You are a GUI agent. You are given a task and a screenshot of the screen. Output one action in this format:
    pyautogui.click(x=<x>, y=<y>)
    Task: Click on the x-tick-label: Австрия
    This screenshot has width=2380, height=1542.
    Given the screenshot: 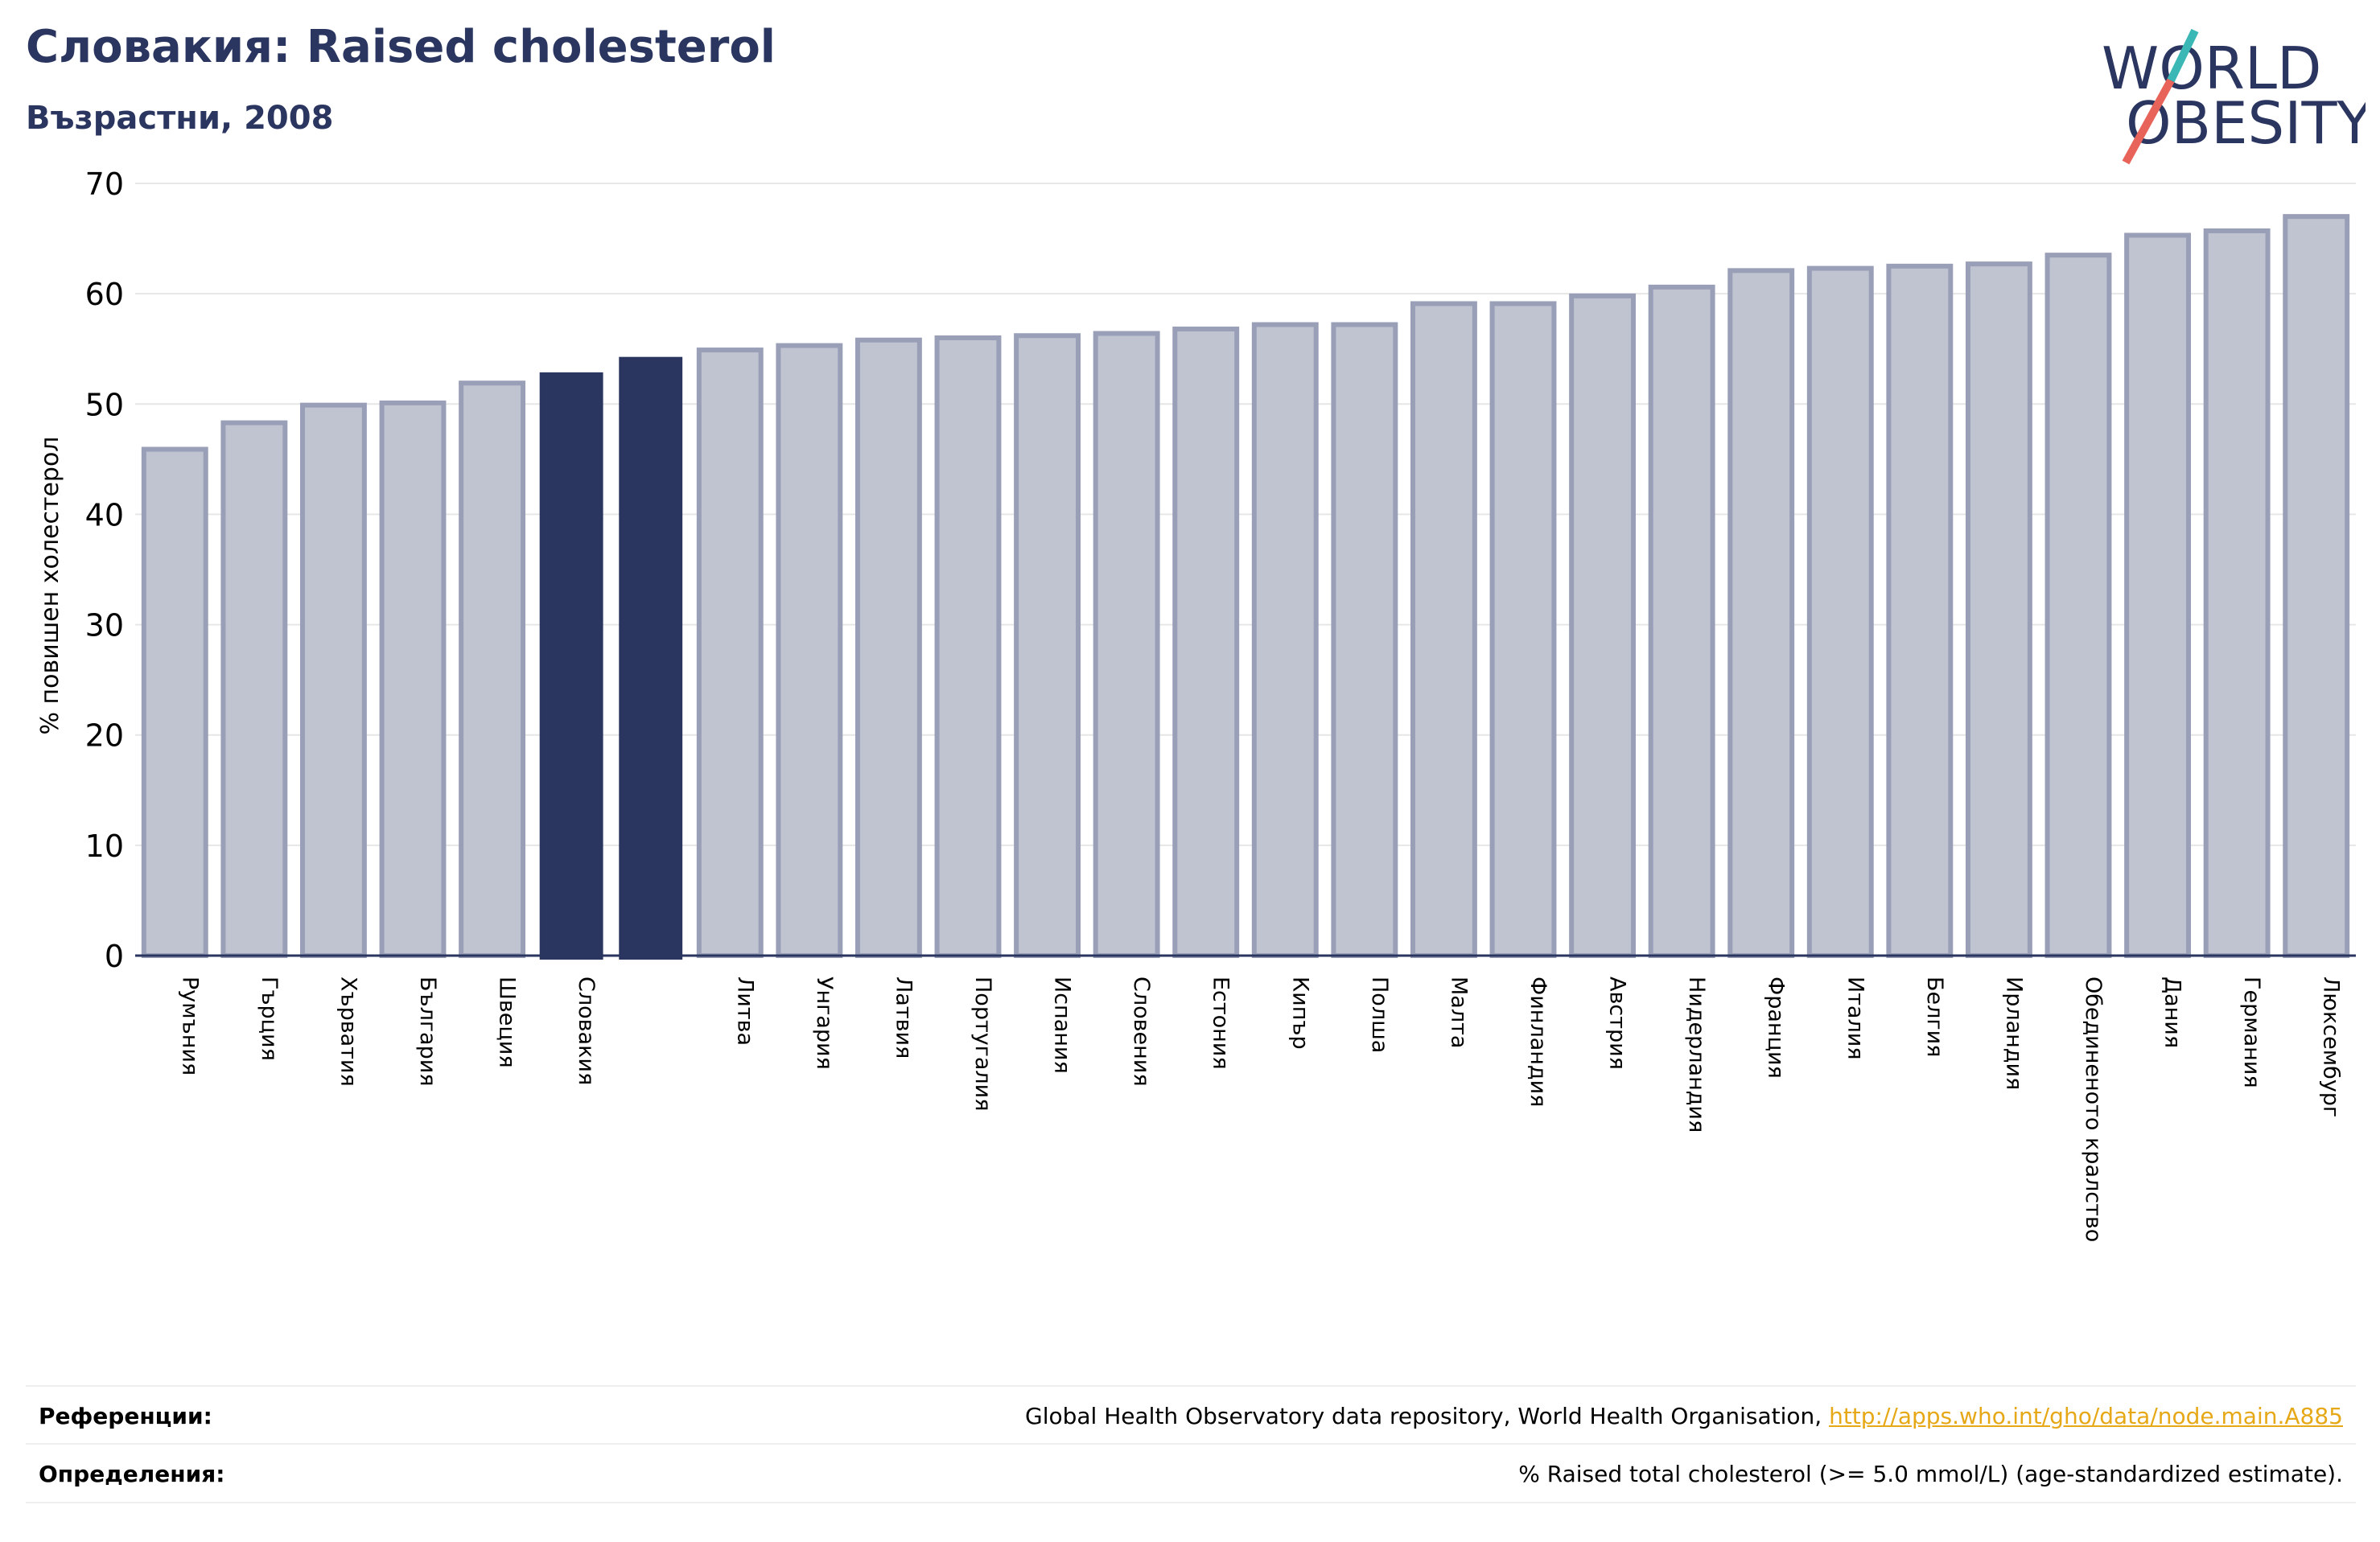 What is the action you would take?
    pyautogui.click(x=1617, y=1023)
    